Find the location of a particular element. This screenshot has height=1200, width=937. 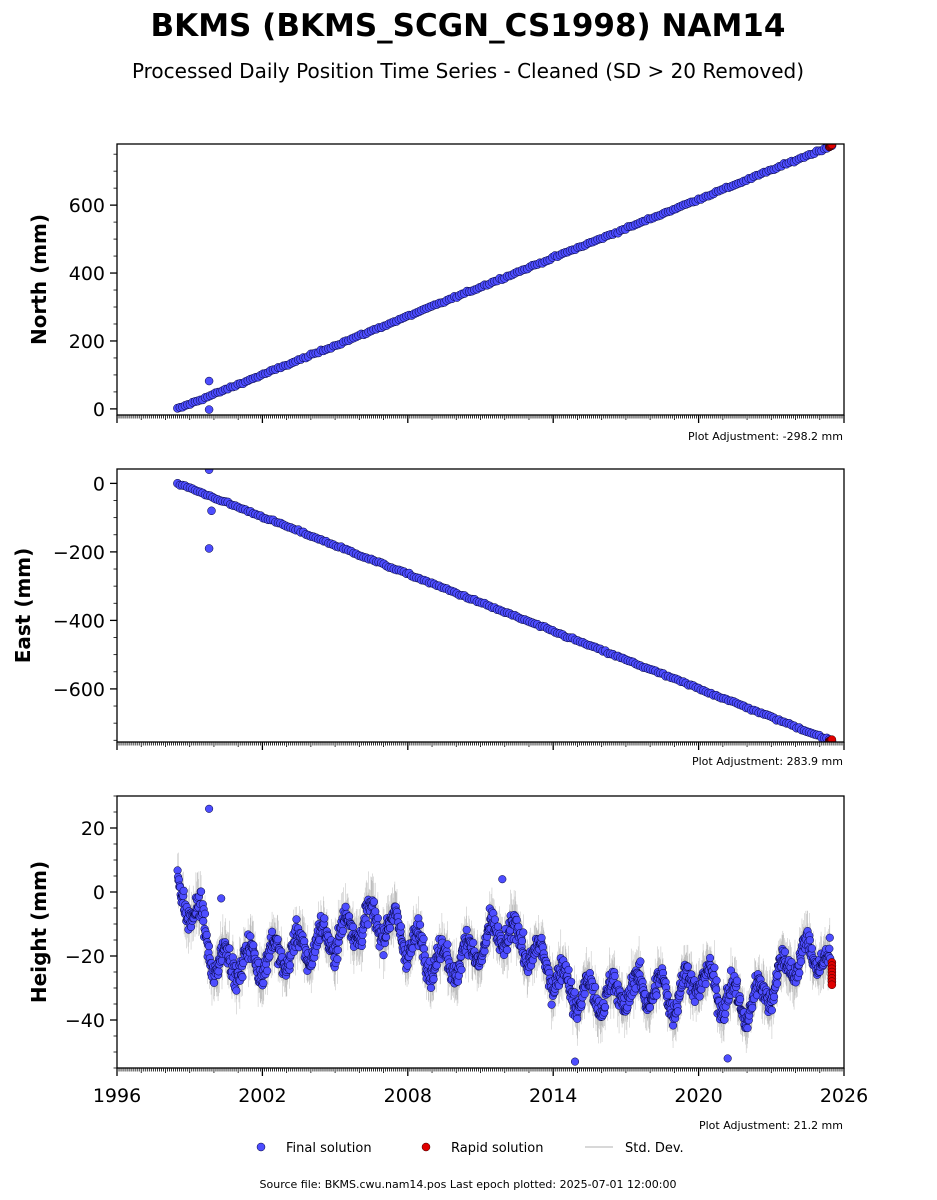

y-tick-label: −200 is located at coordinates (79, 553).